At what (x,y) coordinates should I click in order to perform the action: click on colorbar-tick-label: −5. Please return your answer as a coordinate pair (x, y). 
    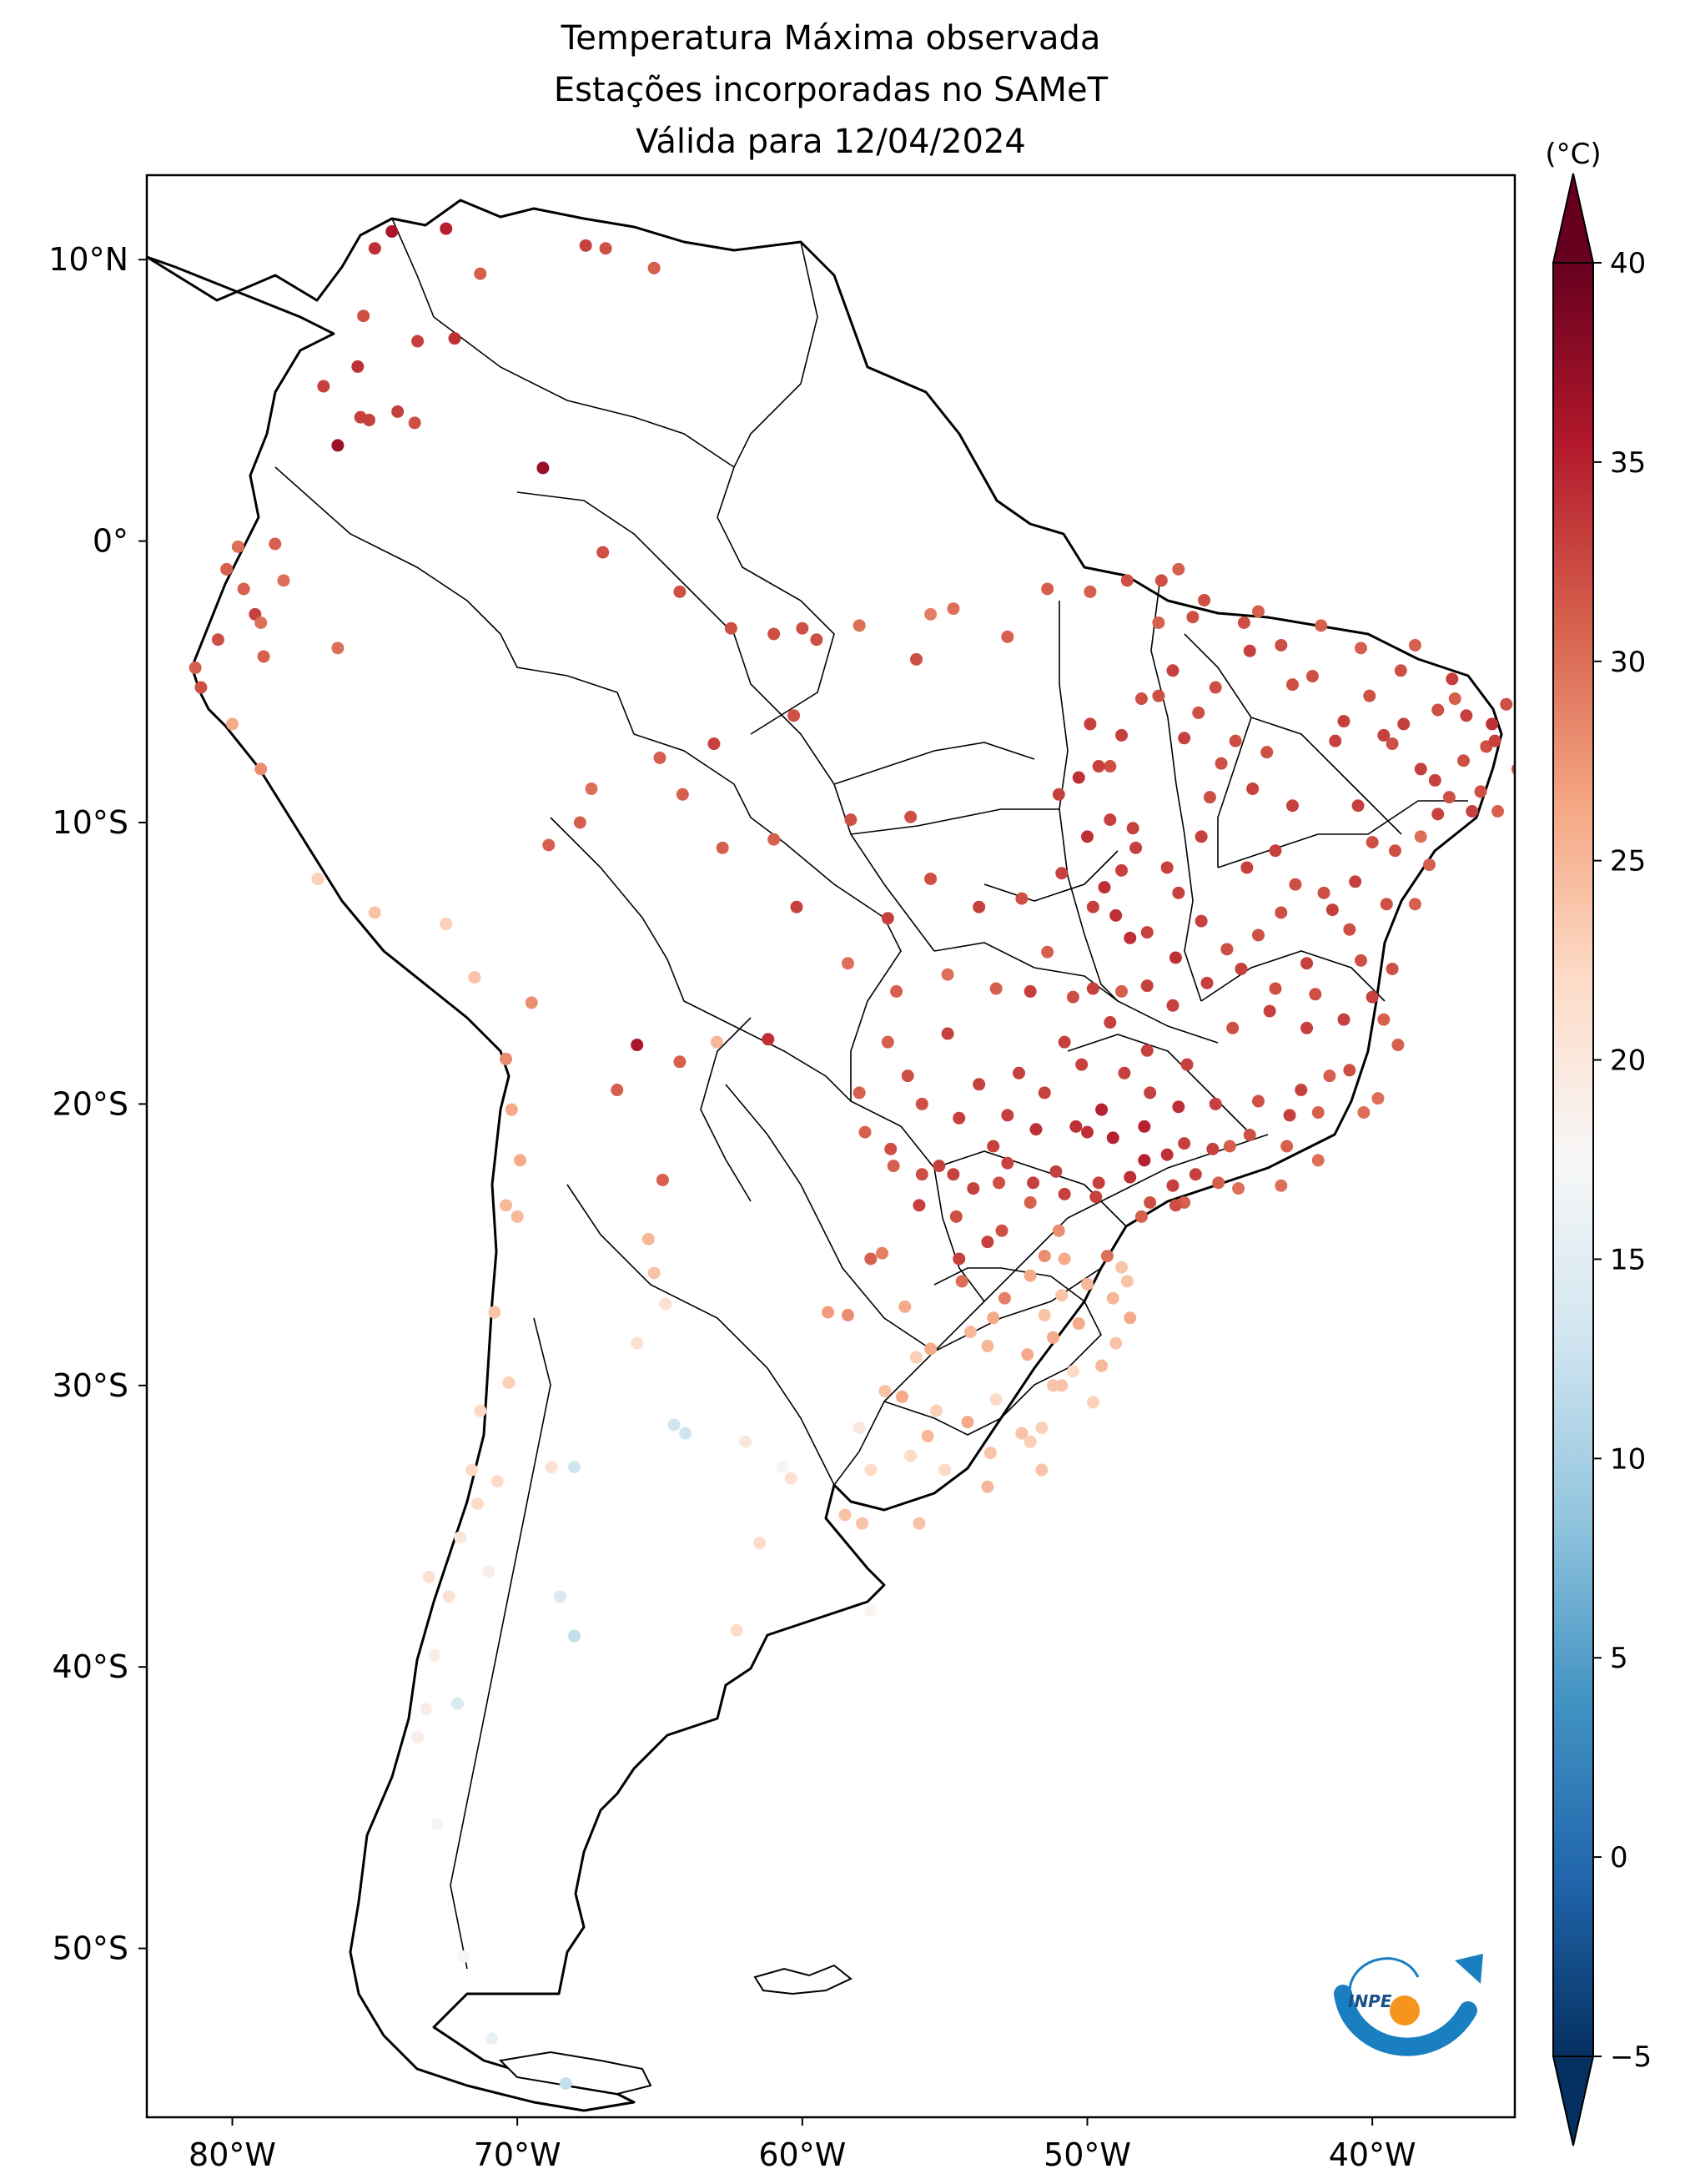
    Looking at the image, I should click on (1631, 2057).